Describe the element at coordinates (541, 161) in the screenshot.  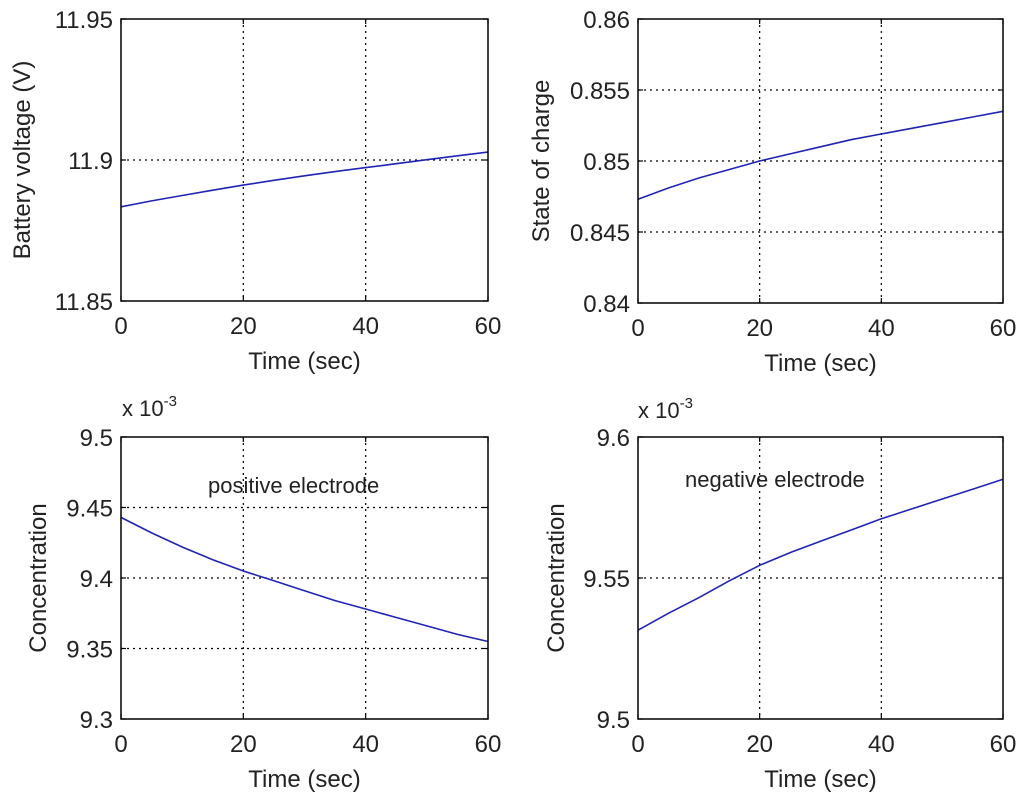
I see `y-axis-label: State of charge` at that location.